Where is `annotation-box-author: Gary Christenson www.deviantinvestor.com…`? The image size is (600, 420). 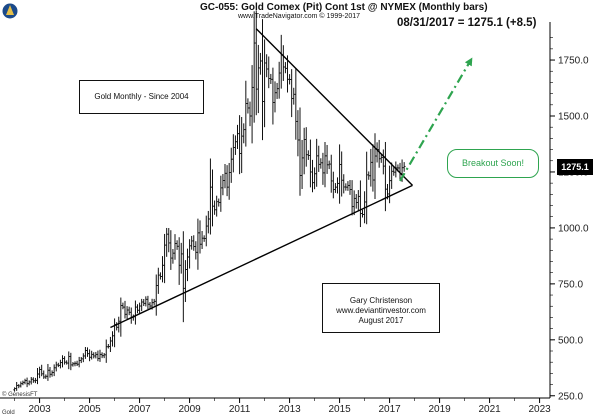 annotation-box-author: Gary Christenson www.deviantinvestor.com… is located at coordinates (381, 308).